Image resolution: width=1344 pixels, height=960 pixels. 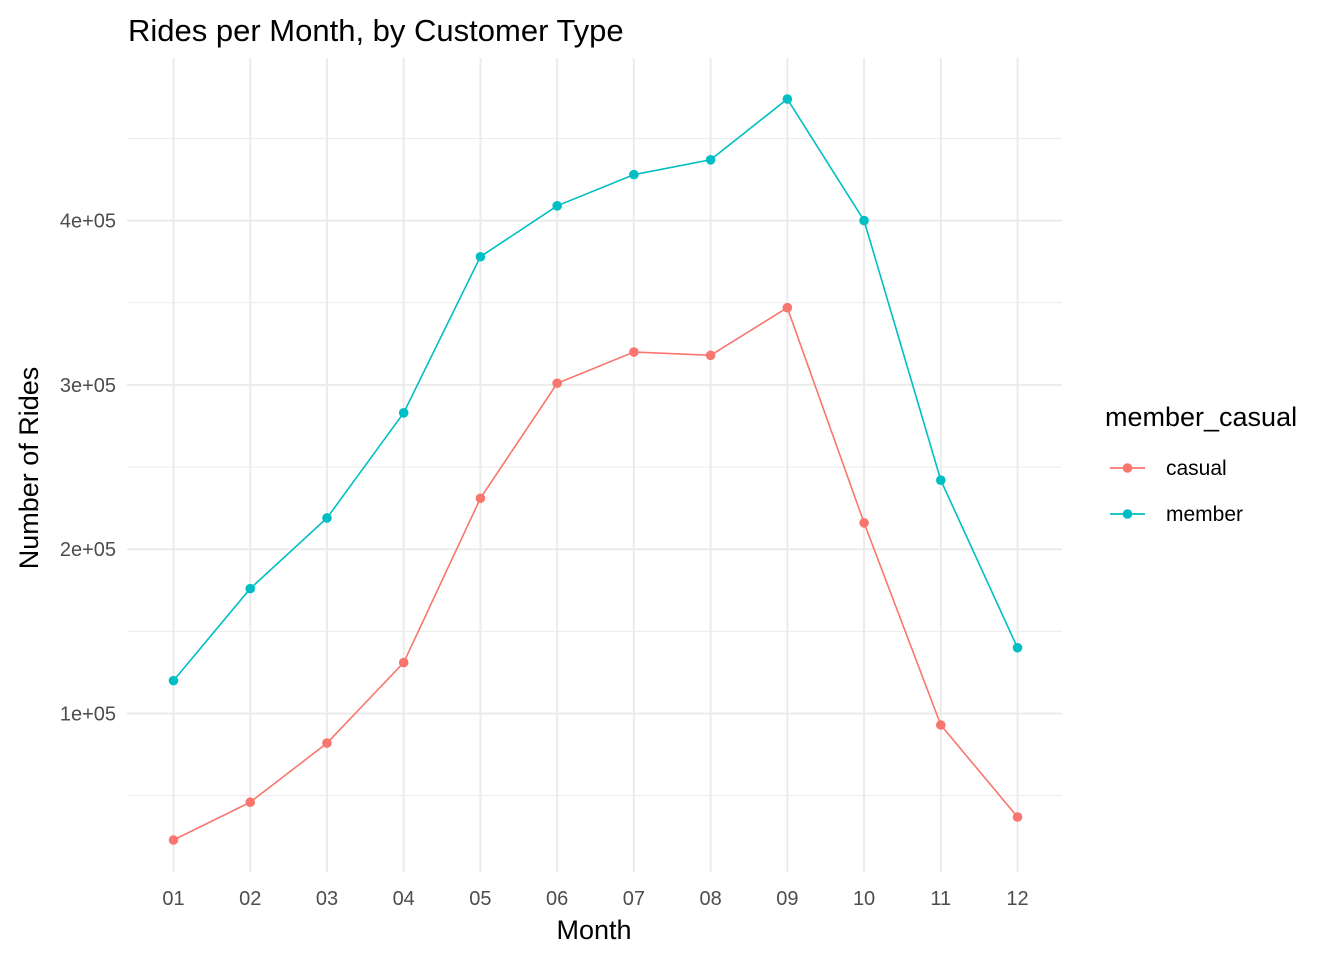 What do you see at coordinates (404, 899) in the screenshot?
I see `x-tick-label: 04` at bounding box center [404, 899].